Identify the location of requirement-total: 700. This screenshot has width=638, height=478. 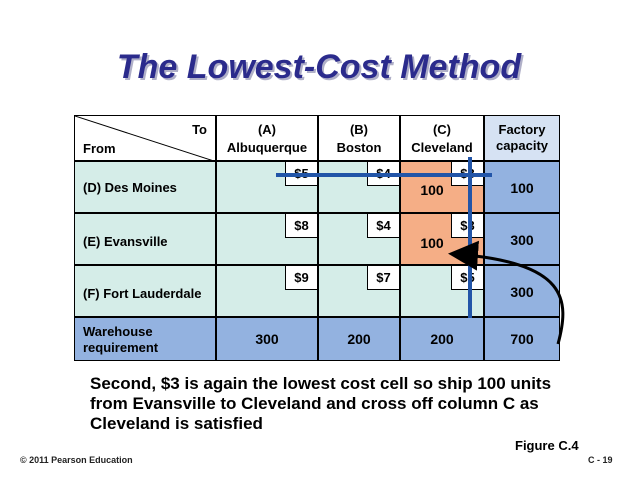
(522, 339).